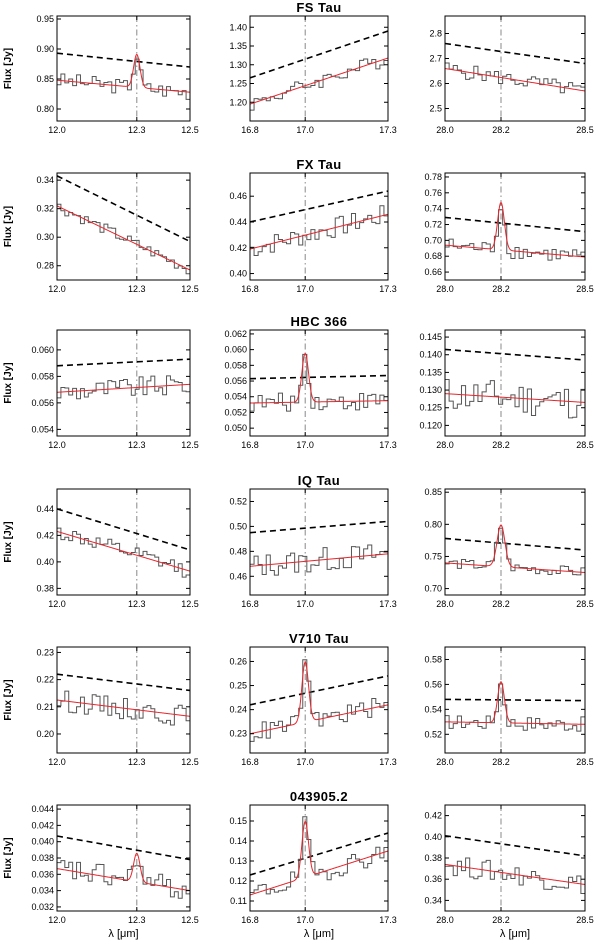  What do you see at coordinates (433, 193) in the screenshot?
I see `y-tick-label: 0.76` at bounding box center [433, 193].